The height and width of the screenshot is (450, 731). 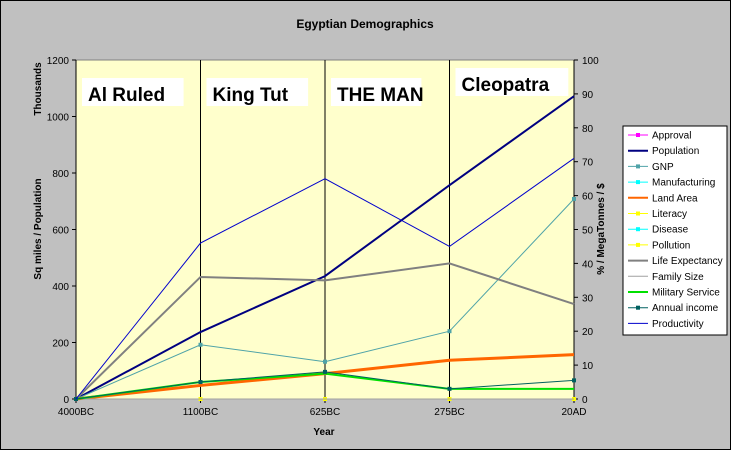 What do you see at coordinates (663, 167) in the screenshot?
I see `legend-label: GNP` at bounding box center [663, 167].